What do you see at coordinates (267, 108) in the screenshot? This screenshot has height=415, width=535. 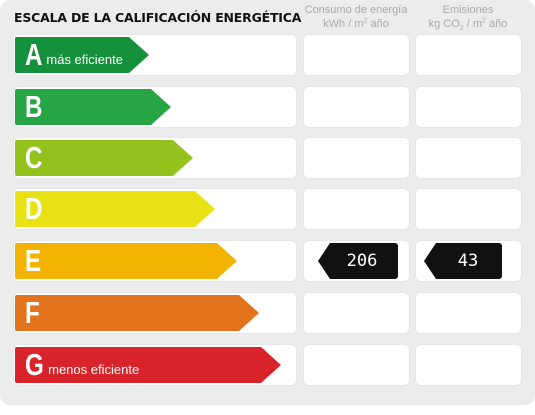 I see `rating-row-b: B` at bounding box center [267, 108].